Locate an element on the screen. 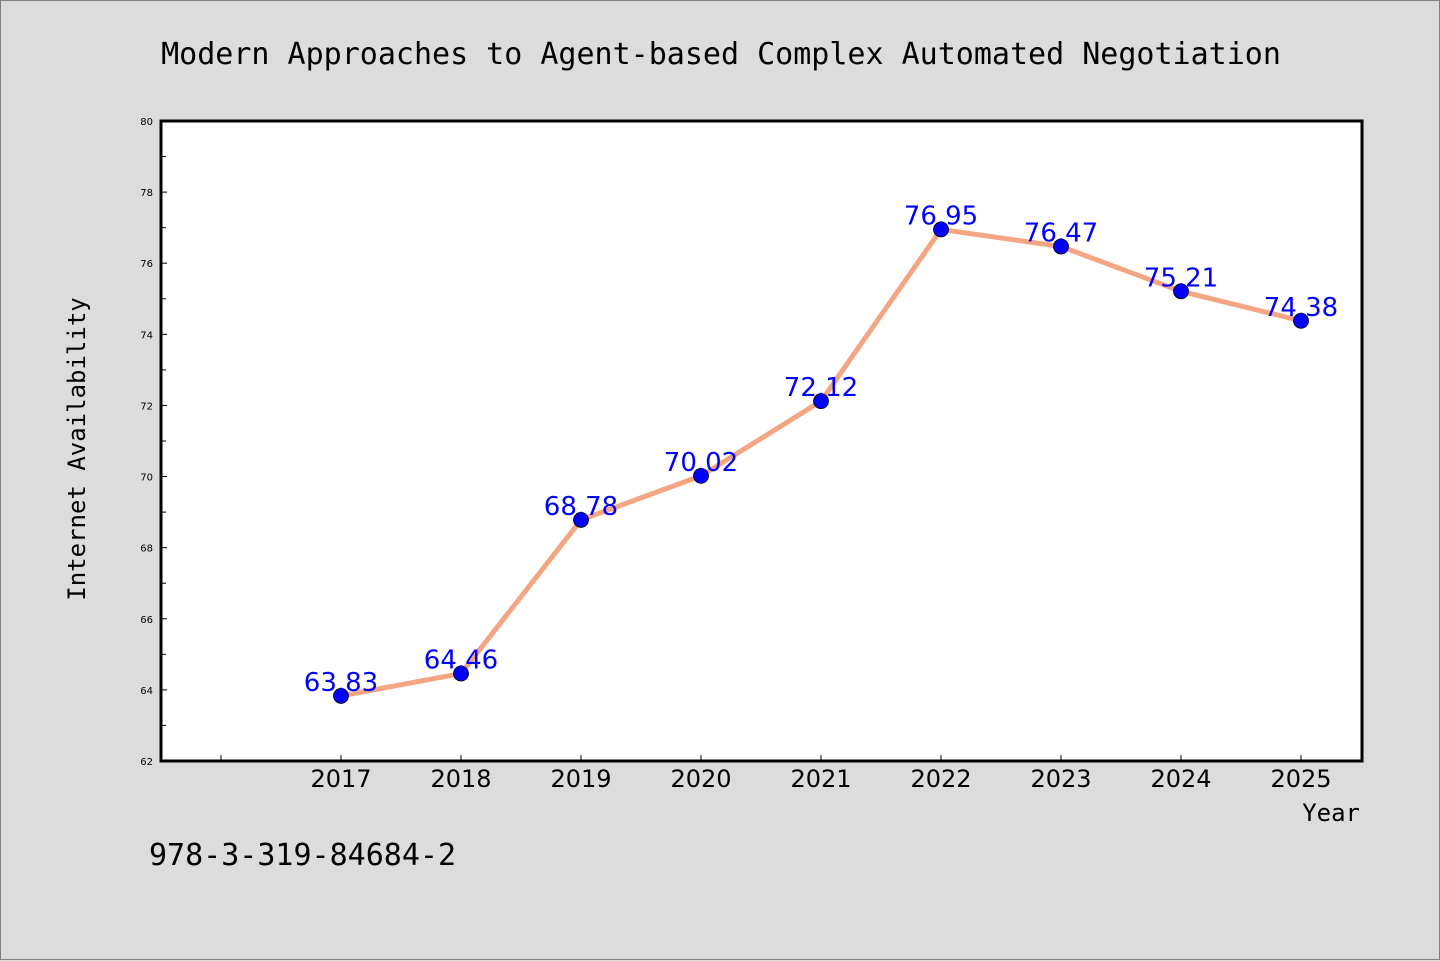  x-tick-label: 2021 is located at coordinates (820, 779).